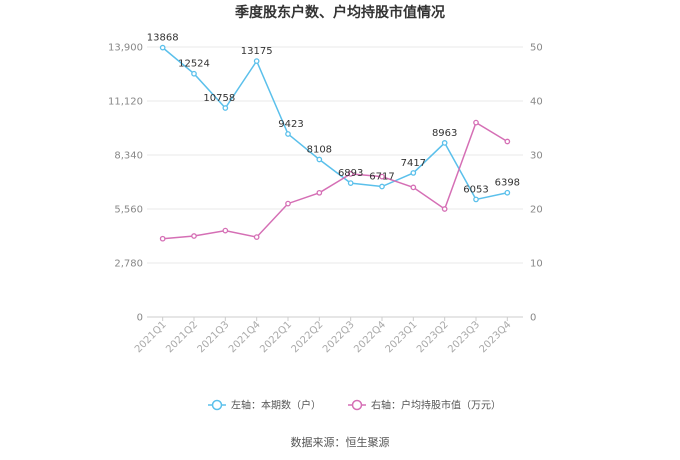  I want to click on data-label: 10758, so click(219, 98).